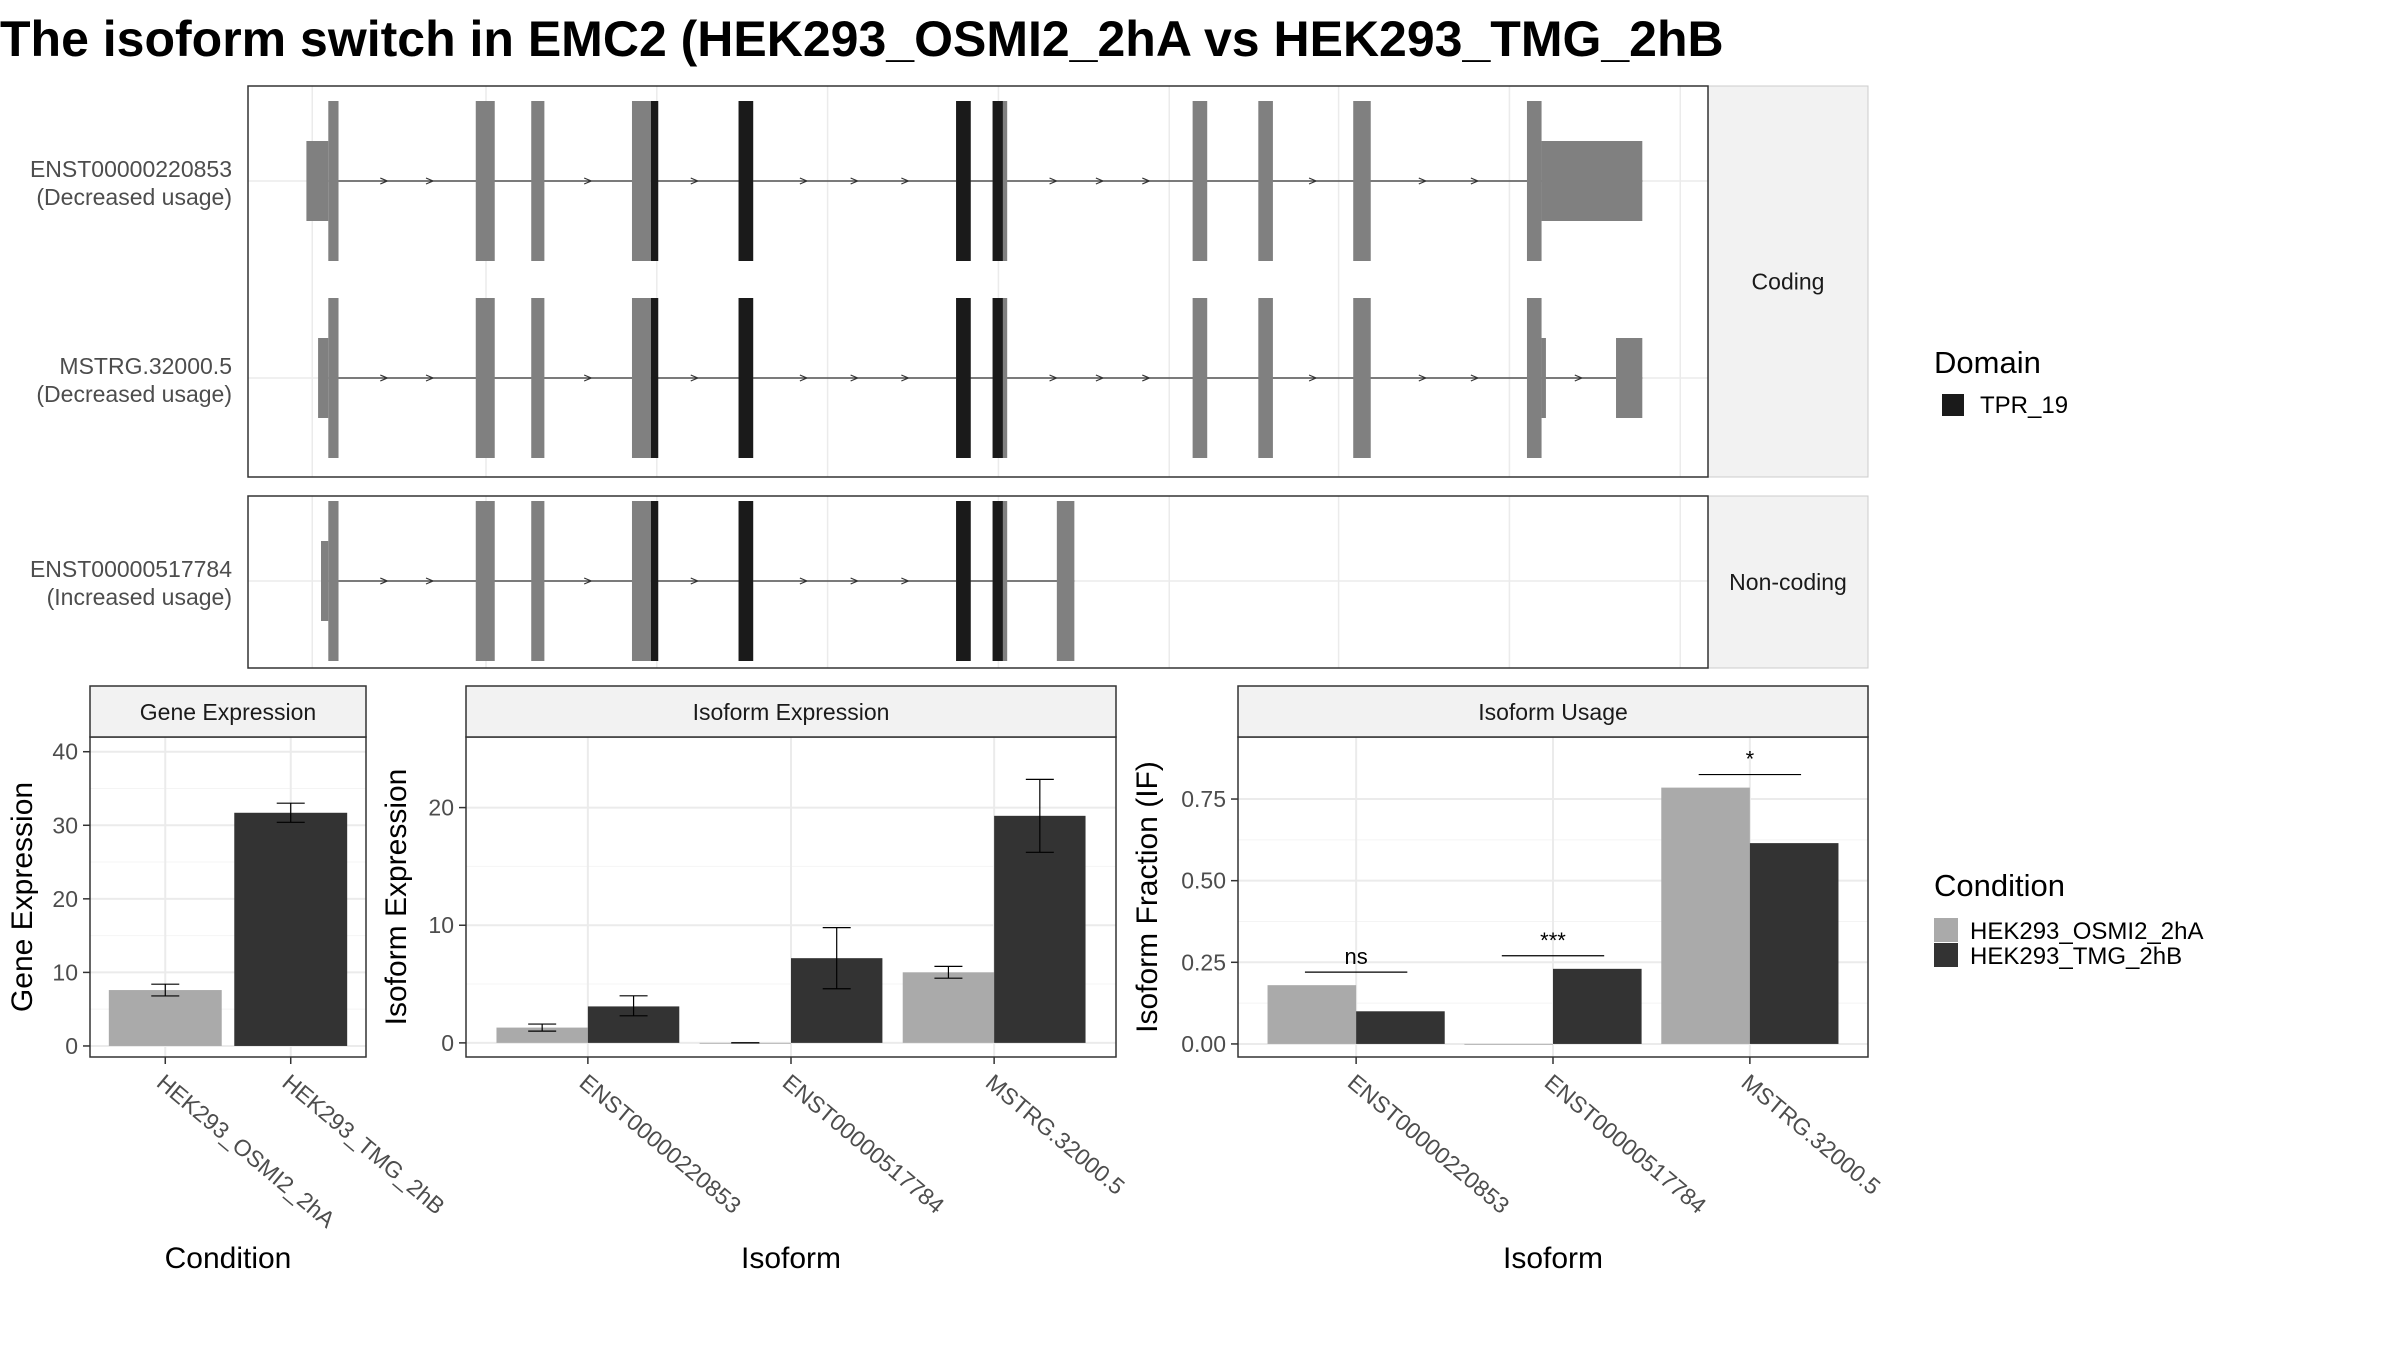  I want to click on transcript-usage: (Increased usage), so click(139, 597).